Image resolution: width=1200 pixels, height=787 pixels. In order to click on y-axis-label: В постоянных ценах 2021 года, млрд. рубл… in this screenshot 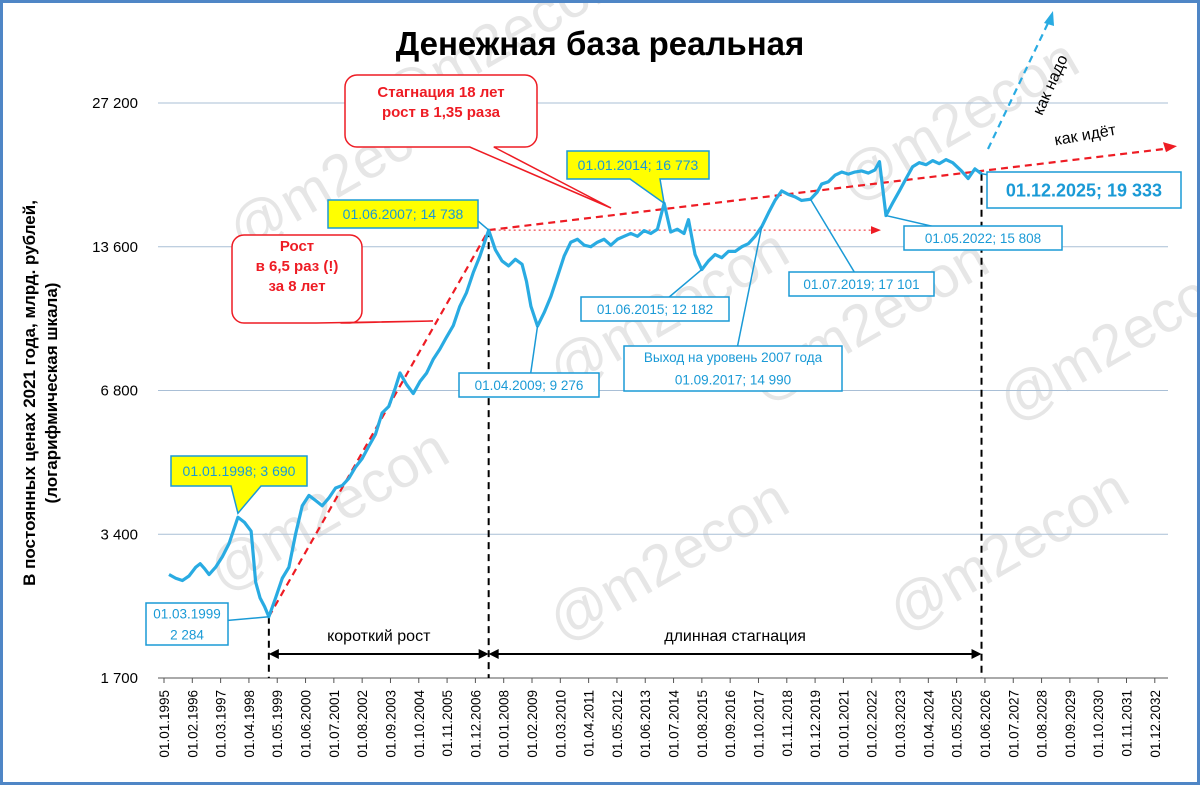, I will do `click(40, 393)`.